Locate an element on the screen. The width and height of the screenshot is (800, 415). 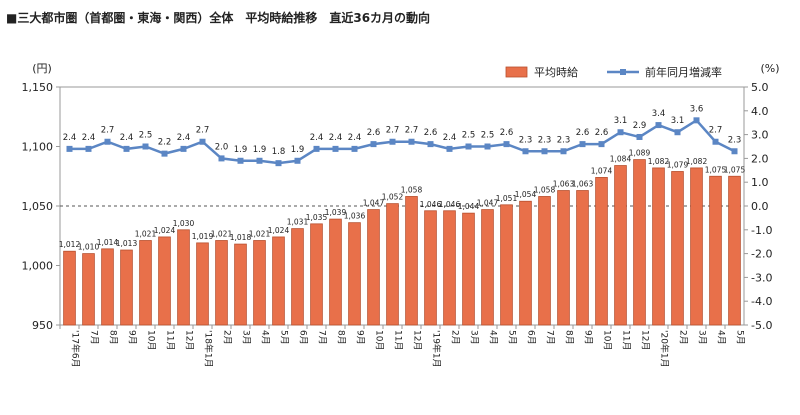
bar-value-label: 1,035 is located at coordinates (317, 217).